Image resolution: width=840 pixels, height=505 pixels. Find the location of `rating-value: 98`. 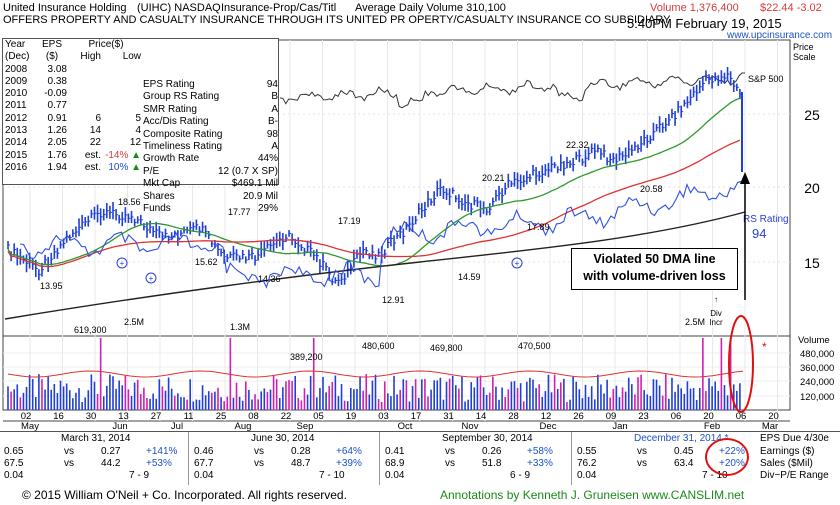

rating-value: 98 is located at coordinates (272, 134).